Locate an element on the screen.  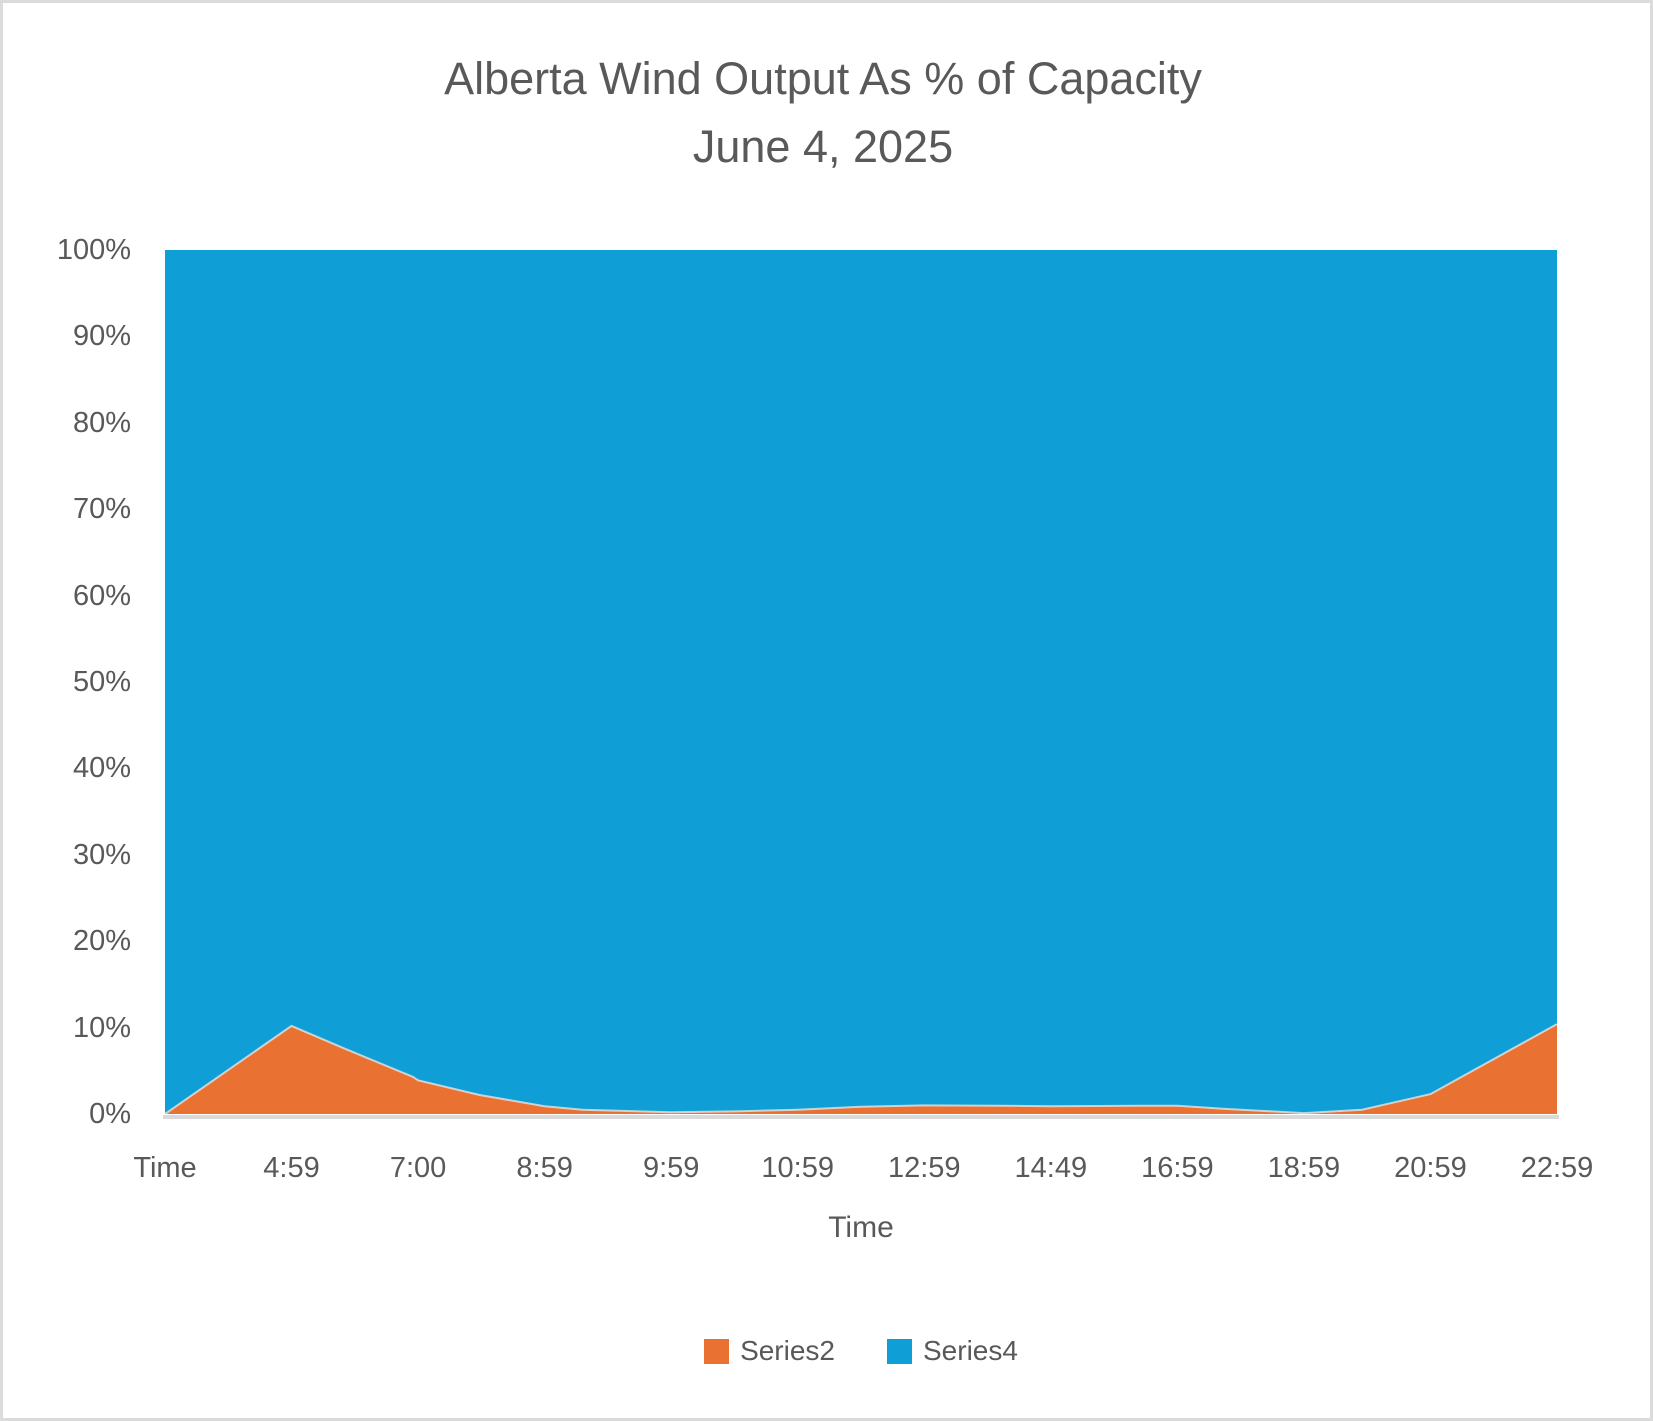
x-tick-label: 22:59 is located at coordinates (1557, 1168).